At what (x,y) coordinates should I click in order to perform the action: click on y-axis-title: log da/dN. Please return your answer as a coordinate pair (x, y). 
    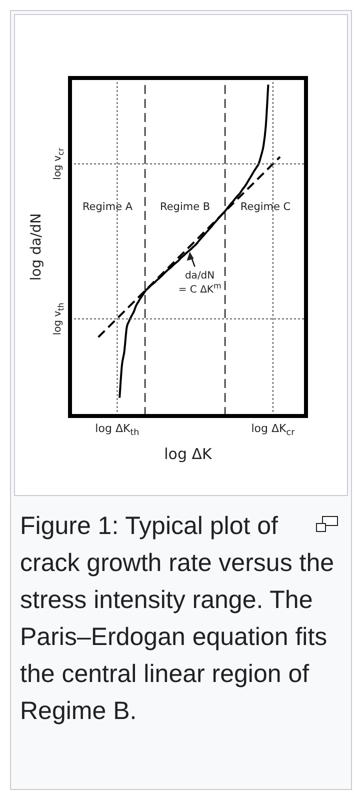
    Looking at the image, I should click on (36, 247).